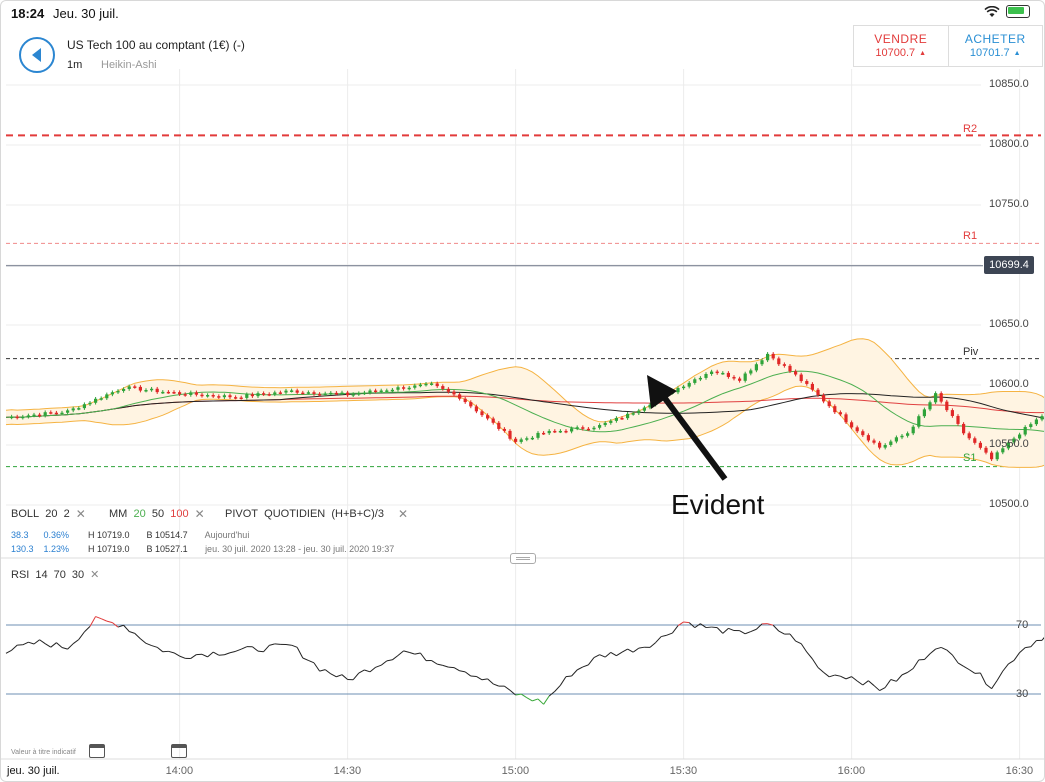  I want to click on close-pivot-icon: ✕, so click(403, 514).